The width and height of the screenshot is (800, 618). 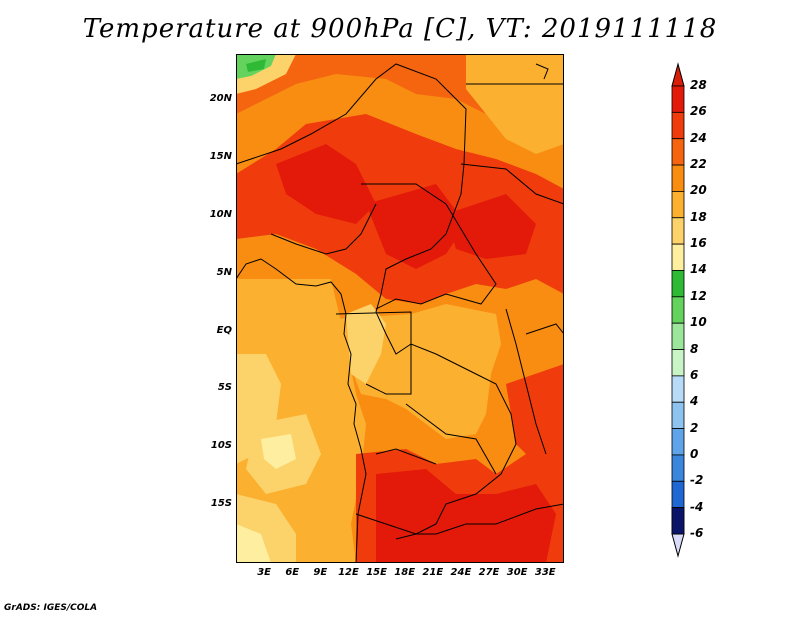 What do you see at coordinates (256, 65) in the screenshot?
I see `field-atlas-cooler` at bounding box center [256, 65].